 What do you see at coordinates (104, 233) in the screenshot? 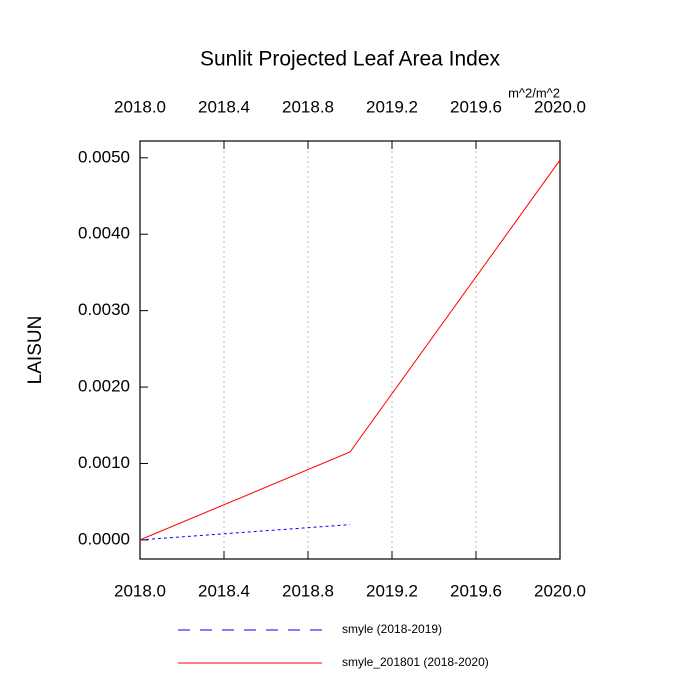
I see `y-tick-label: 0.0040` at bounding box center [104, 233].